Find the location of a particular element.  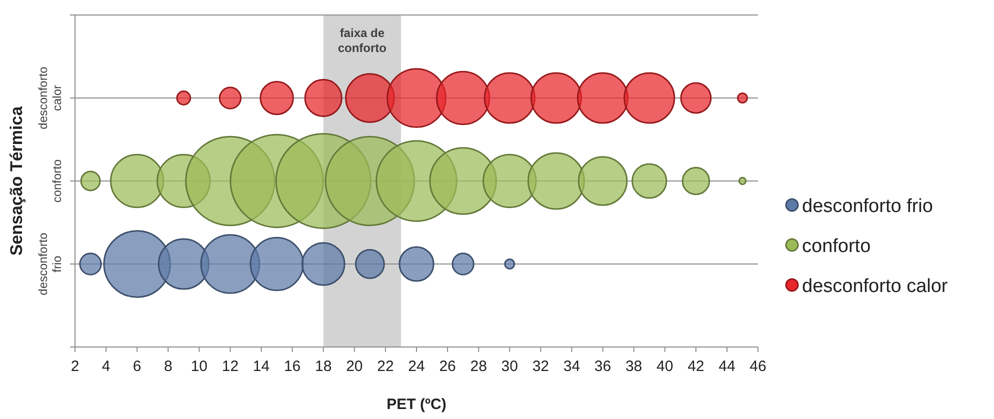

x-tick-label: 10 is located at coordinates (199, 366).